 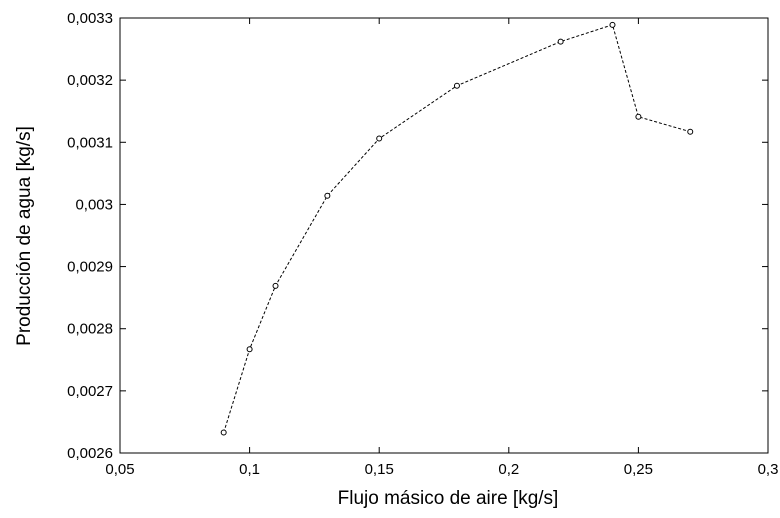 I want to click on x-tick-label: 0,25, so click(x=638, y=469).